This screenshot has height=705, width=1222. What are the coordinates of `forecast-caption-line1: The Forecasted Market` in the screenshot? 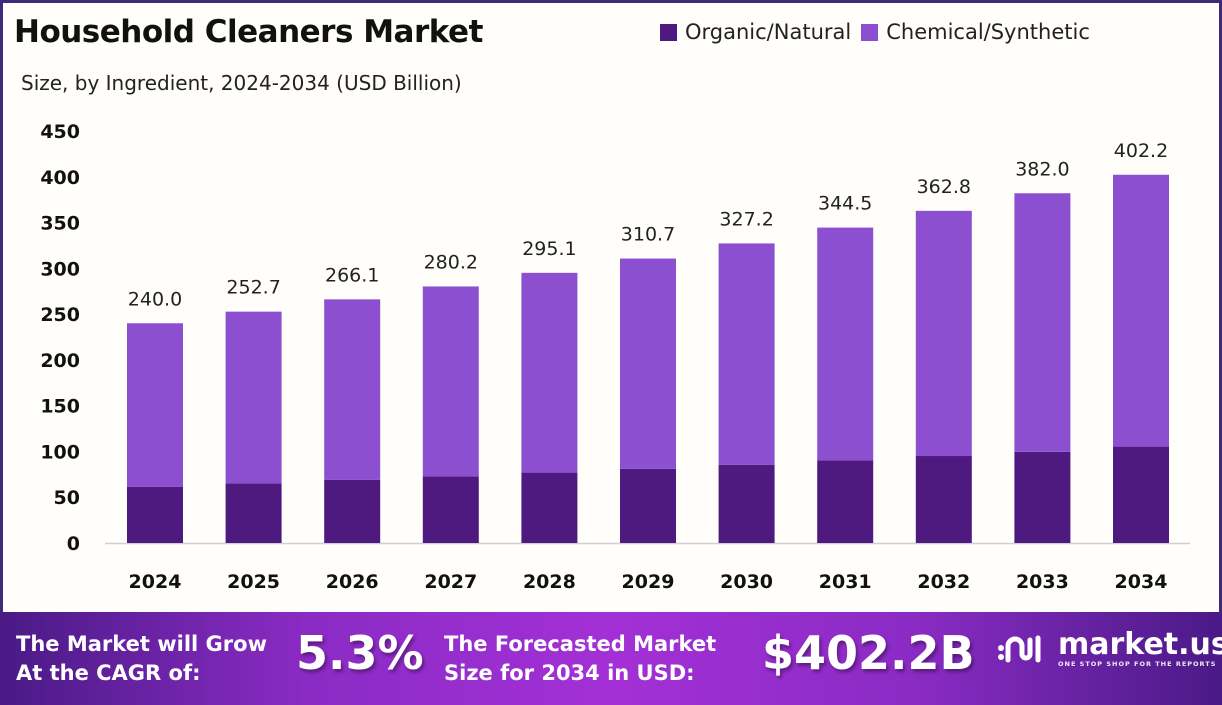 It's located at (580, 644).